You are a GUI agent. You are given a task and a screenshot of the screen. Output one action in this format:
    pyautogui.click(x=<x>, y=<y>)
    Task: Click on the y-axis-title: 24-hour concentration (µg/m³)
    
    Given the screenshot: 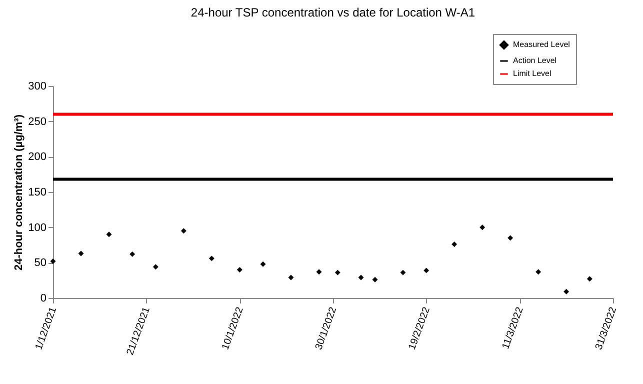 What is the action you would take?
    pyautogui.click(x=19, y=192)
    